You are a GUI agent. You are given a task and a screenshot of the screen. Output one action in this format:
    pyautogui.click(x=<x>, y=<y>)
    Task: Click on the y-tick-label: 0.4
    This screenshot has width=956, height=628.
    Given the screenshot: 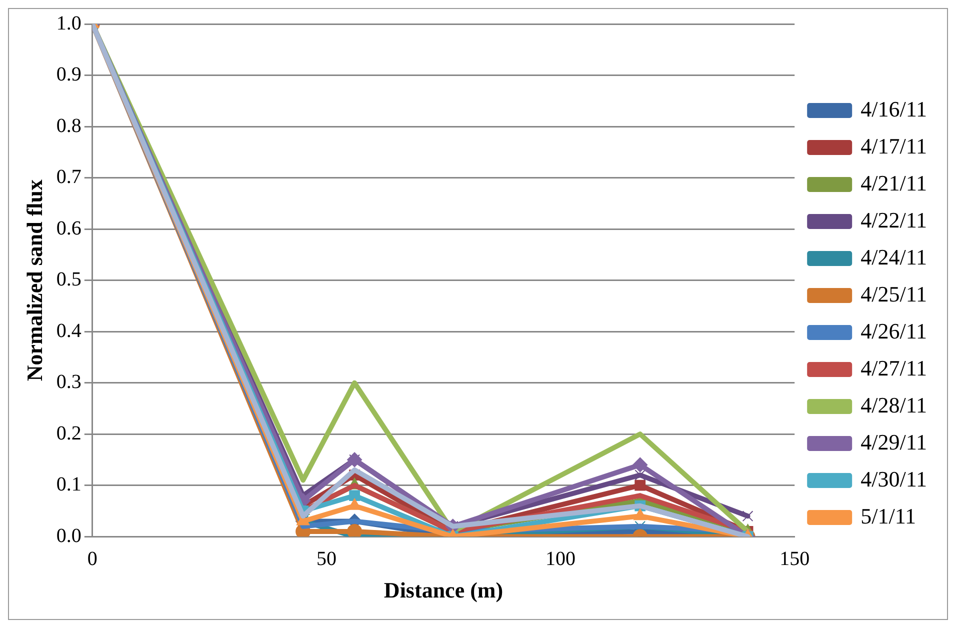 What is the action you would take?
    pyautogui.click(x=69, y=331)
    